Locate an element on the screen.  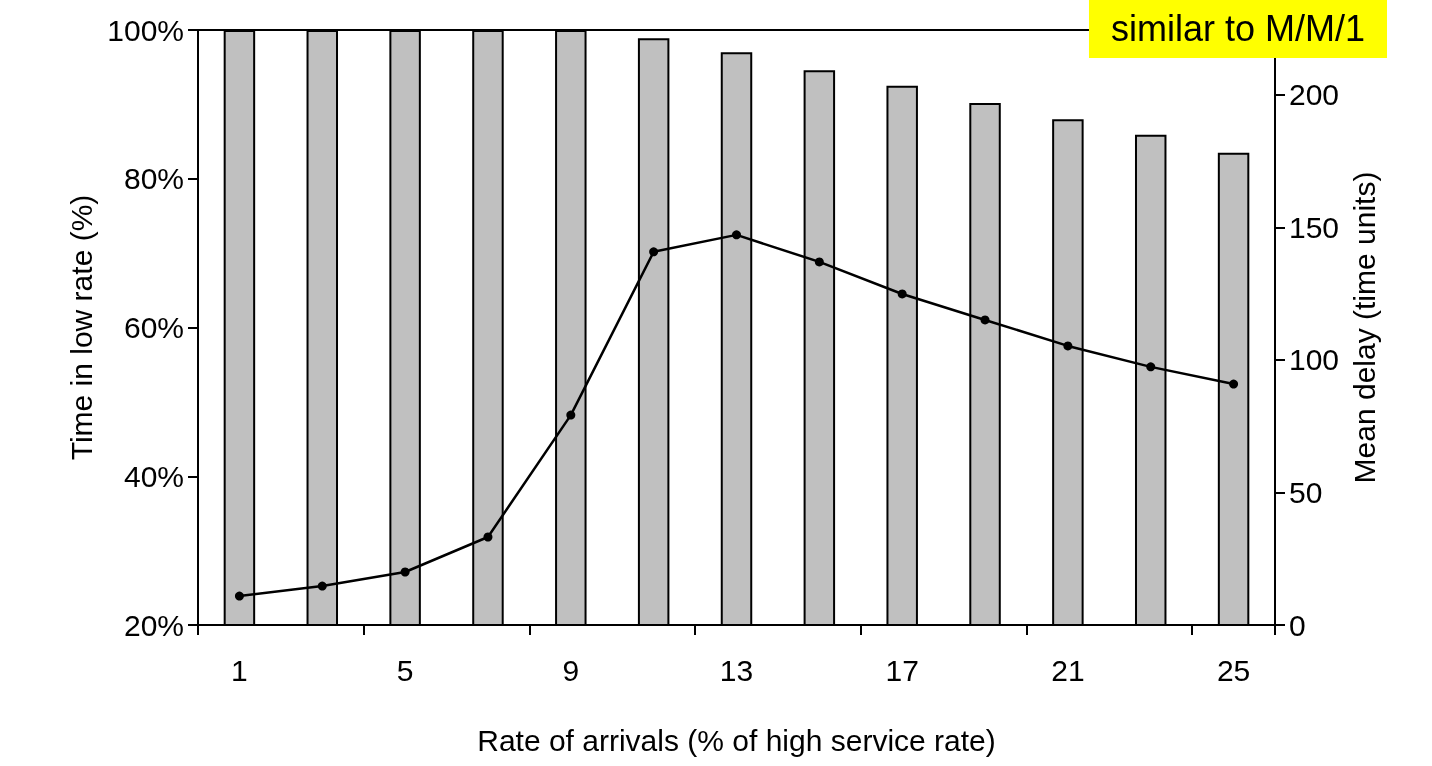
y-tick-label: 20% is located at coordinates (153, 625).